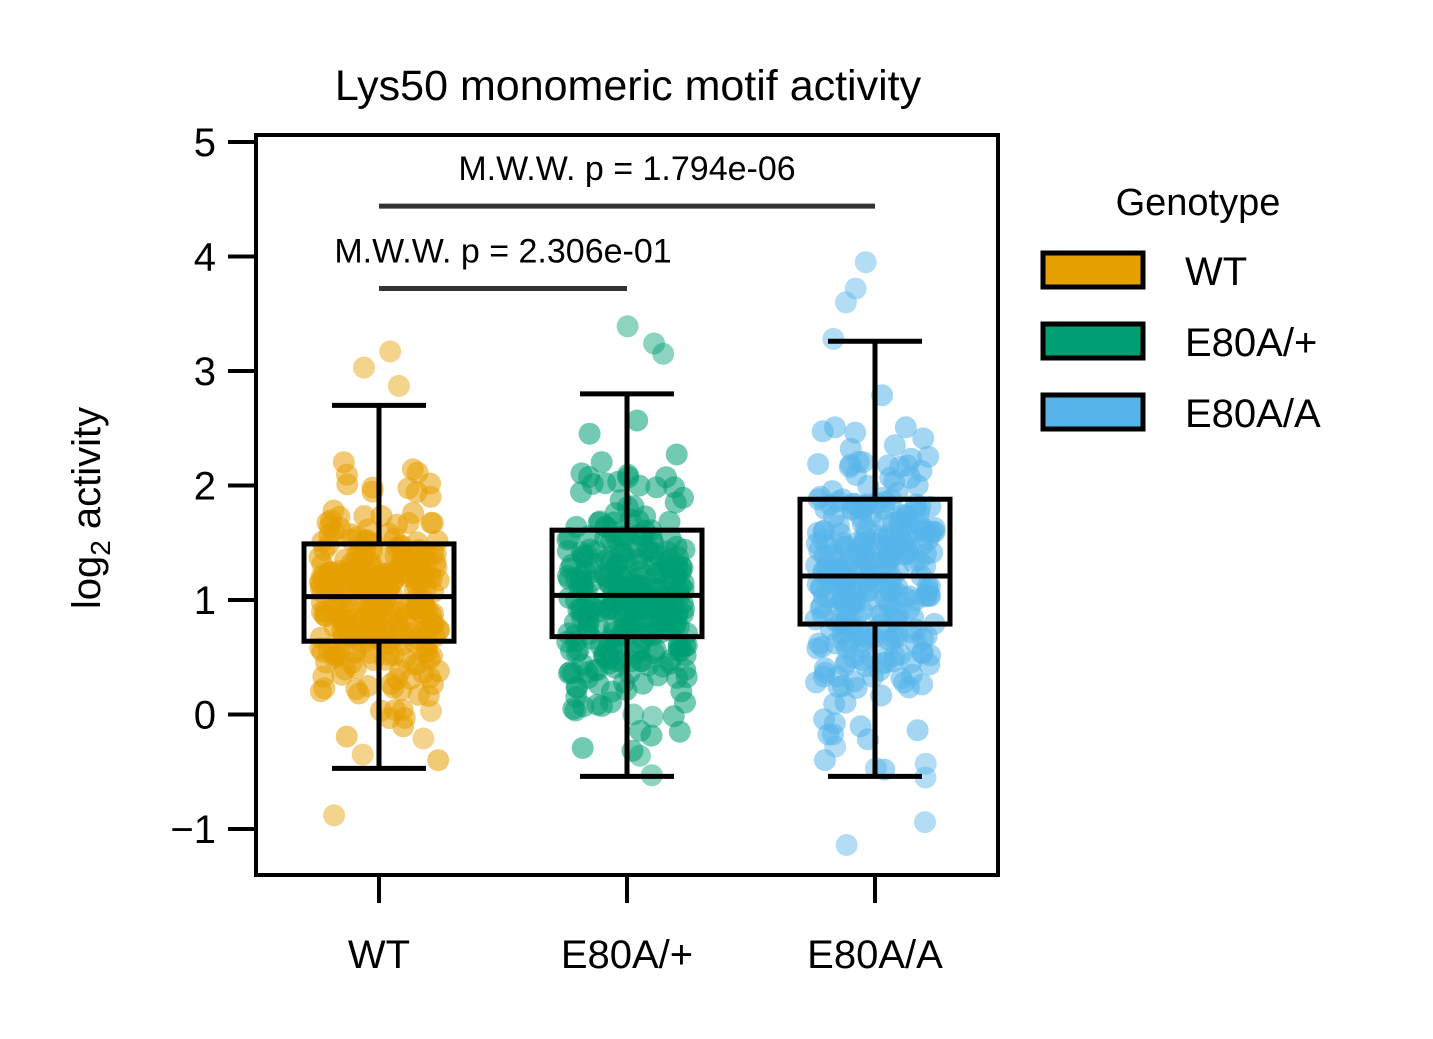  Describe the element at coordinates (100, 548) in the screenshot. I see `y-axis-label-subscript: 2` at that location.